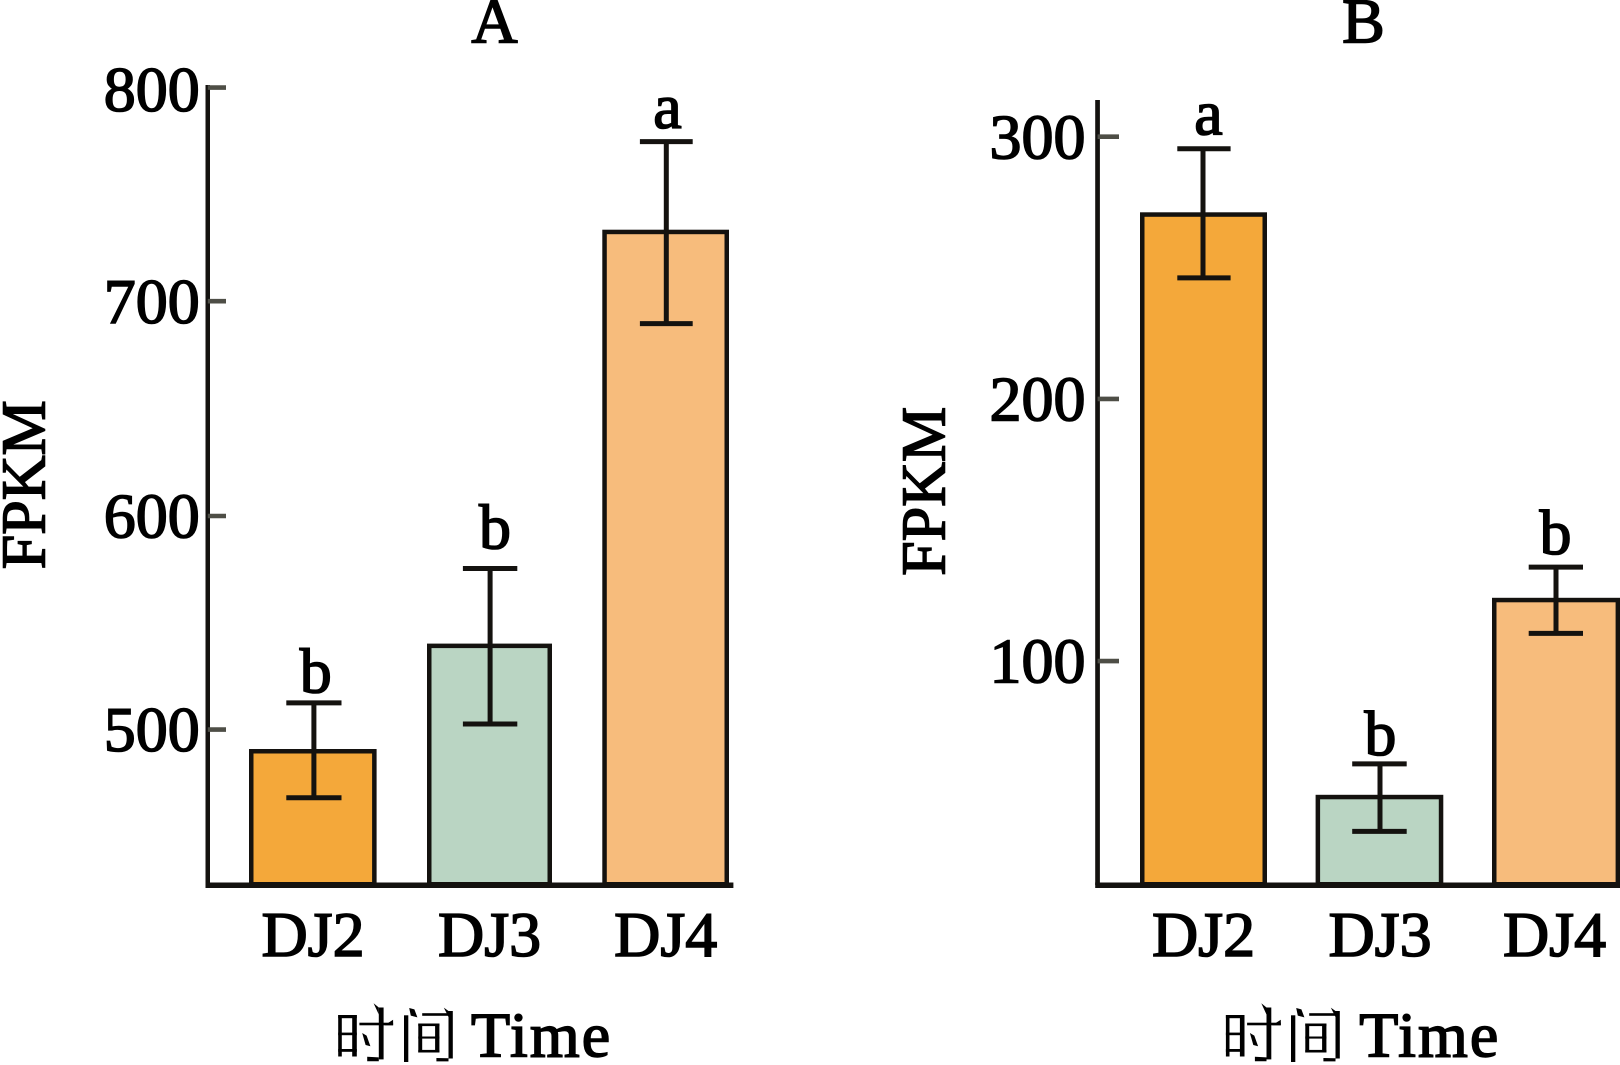  I want to click on svg-text: 800, so click(152, 89).